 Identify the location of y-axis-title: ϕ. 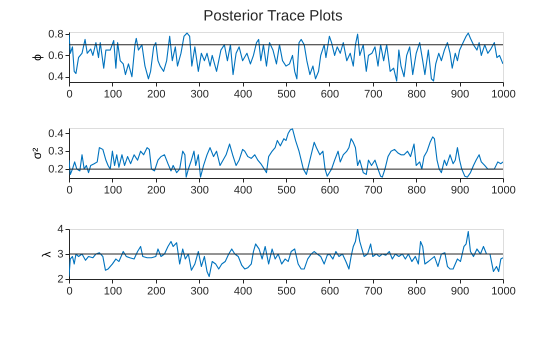
(37, 57).